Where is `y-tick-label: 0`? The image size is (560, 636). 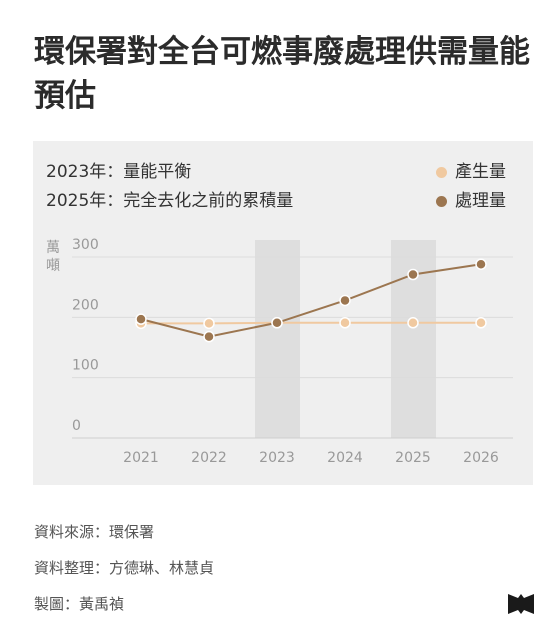 y-tick-label: 0 is located at coordinates (76, 426).